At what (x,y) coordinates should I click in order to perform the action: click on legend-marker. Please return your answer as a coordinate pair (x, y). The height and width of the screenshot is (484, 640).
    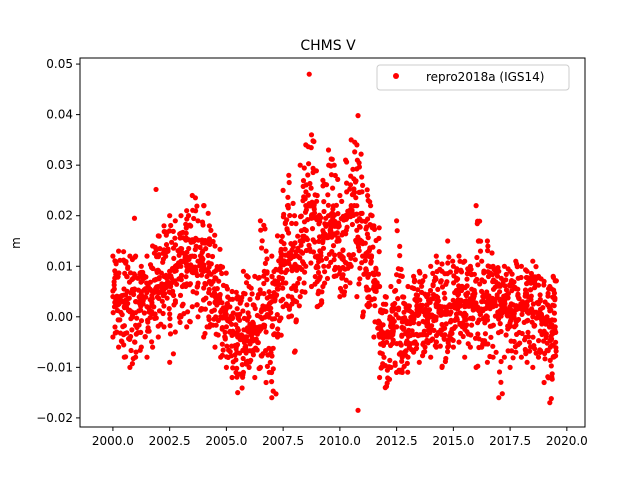
    Looking at the image, I should click on (396, 76).